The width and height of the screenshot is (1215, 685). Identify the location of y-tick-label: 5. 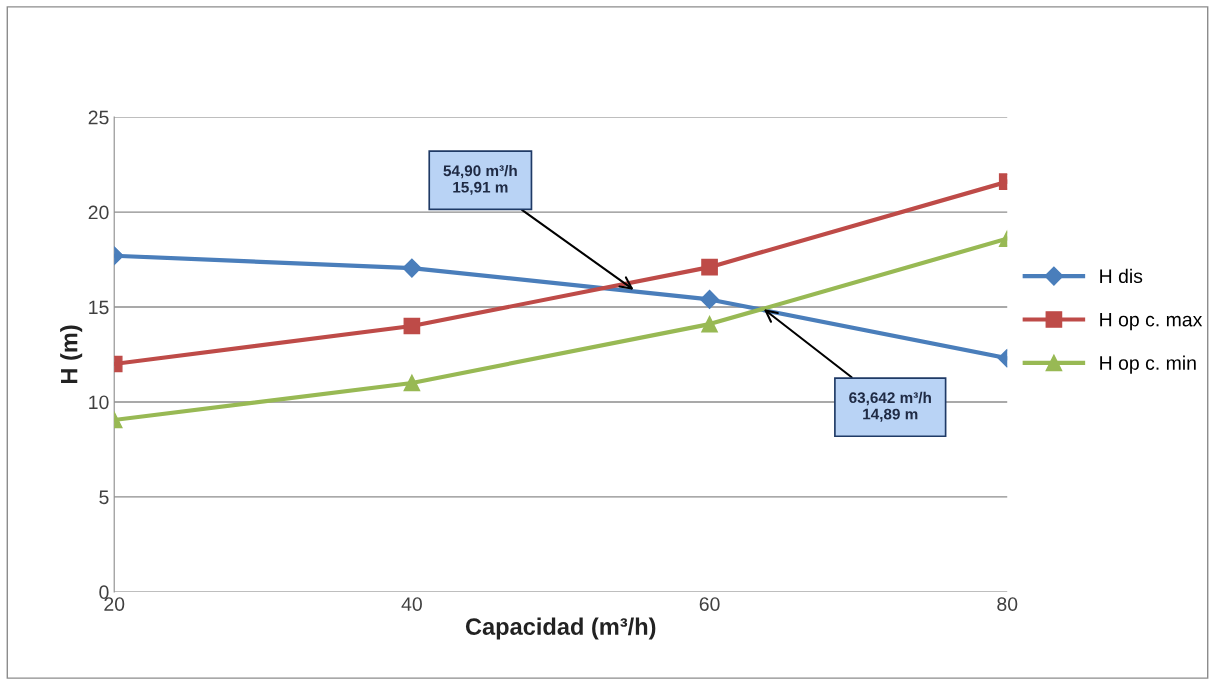
(104, 497).